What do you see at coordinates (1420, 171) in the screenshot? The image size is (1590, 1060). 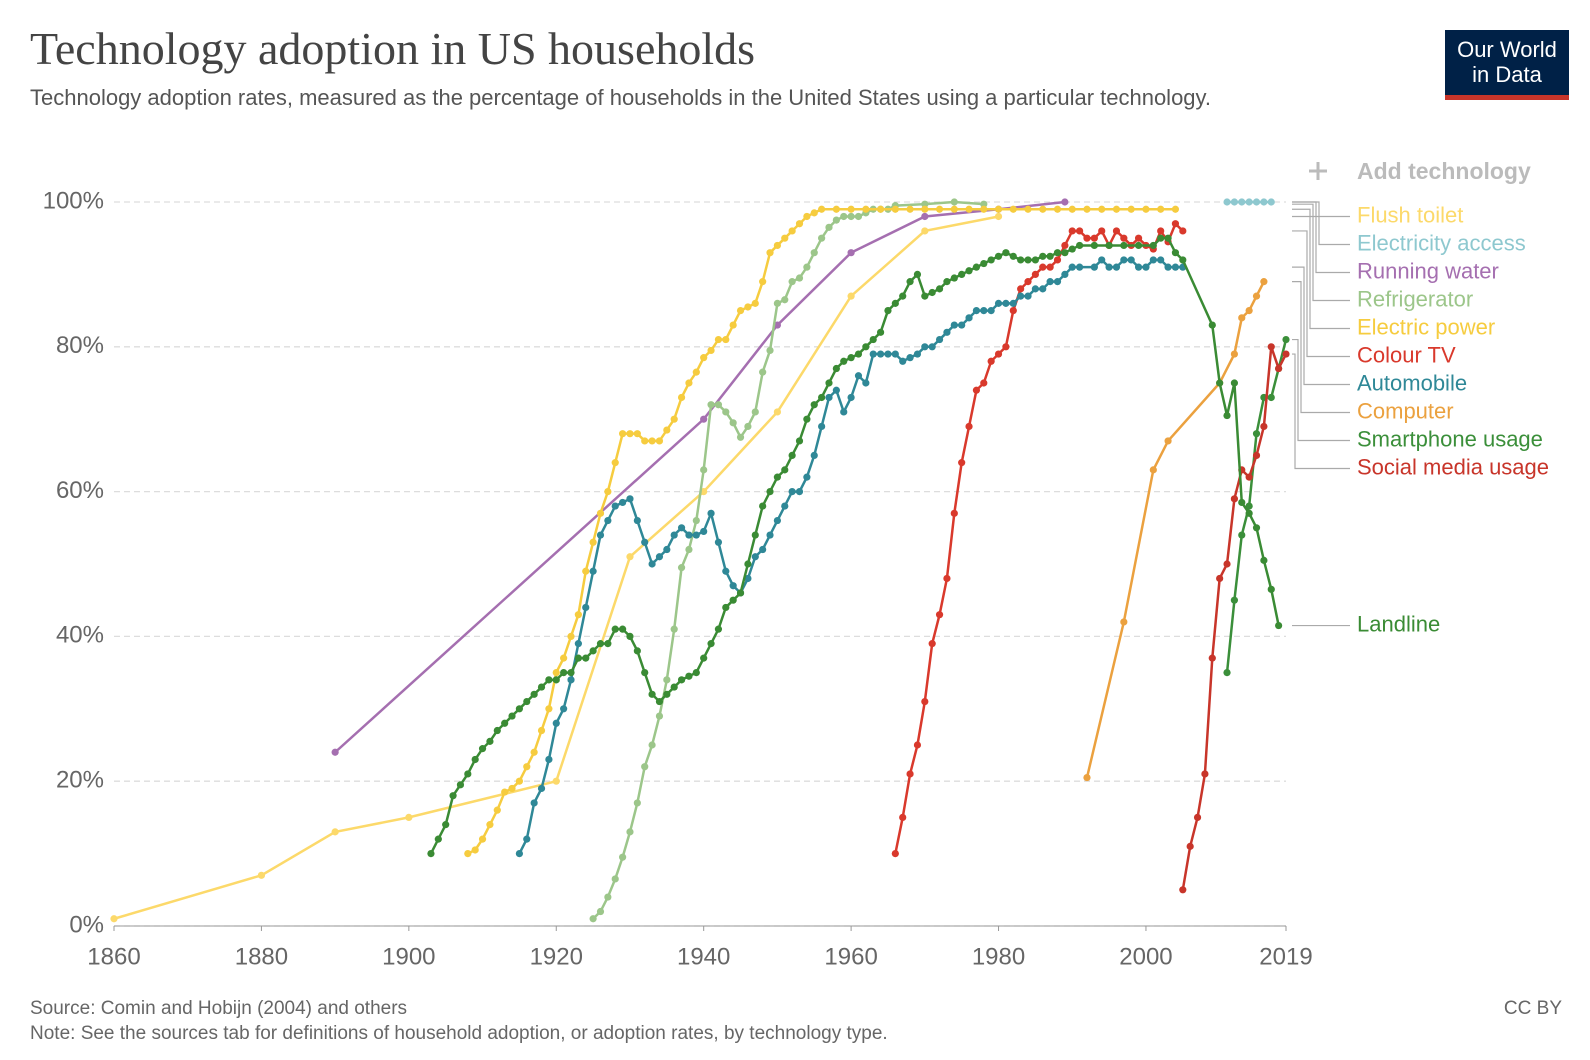 I see `add-button: Add technology` at bounding box center [1420, 171].